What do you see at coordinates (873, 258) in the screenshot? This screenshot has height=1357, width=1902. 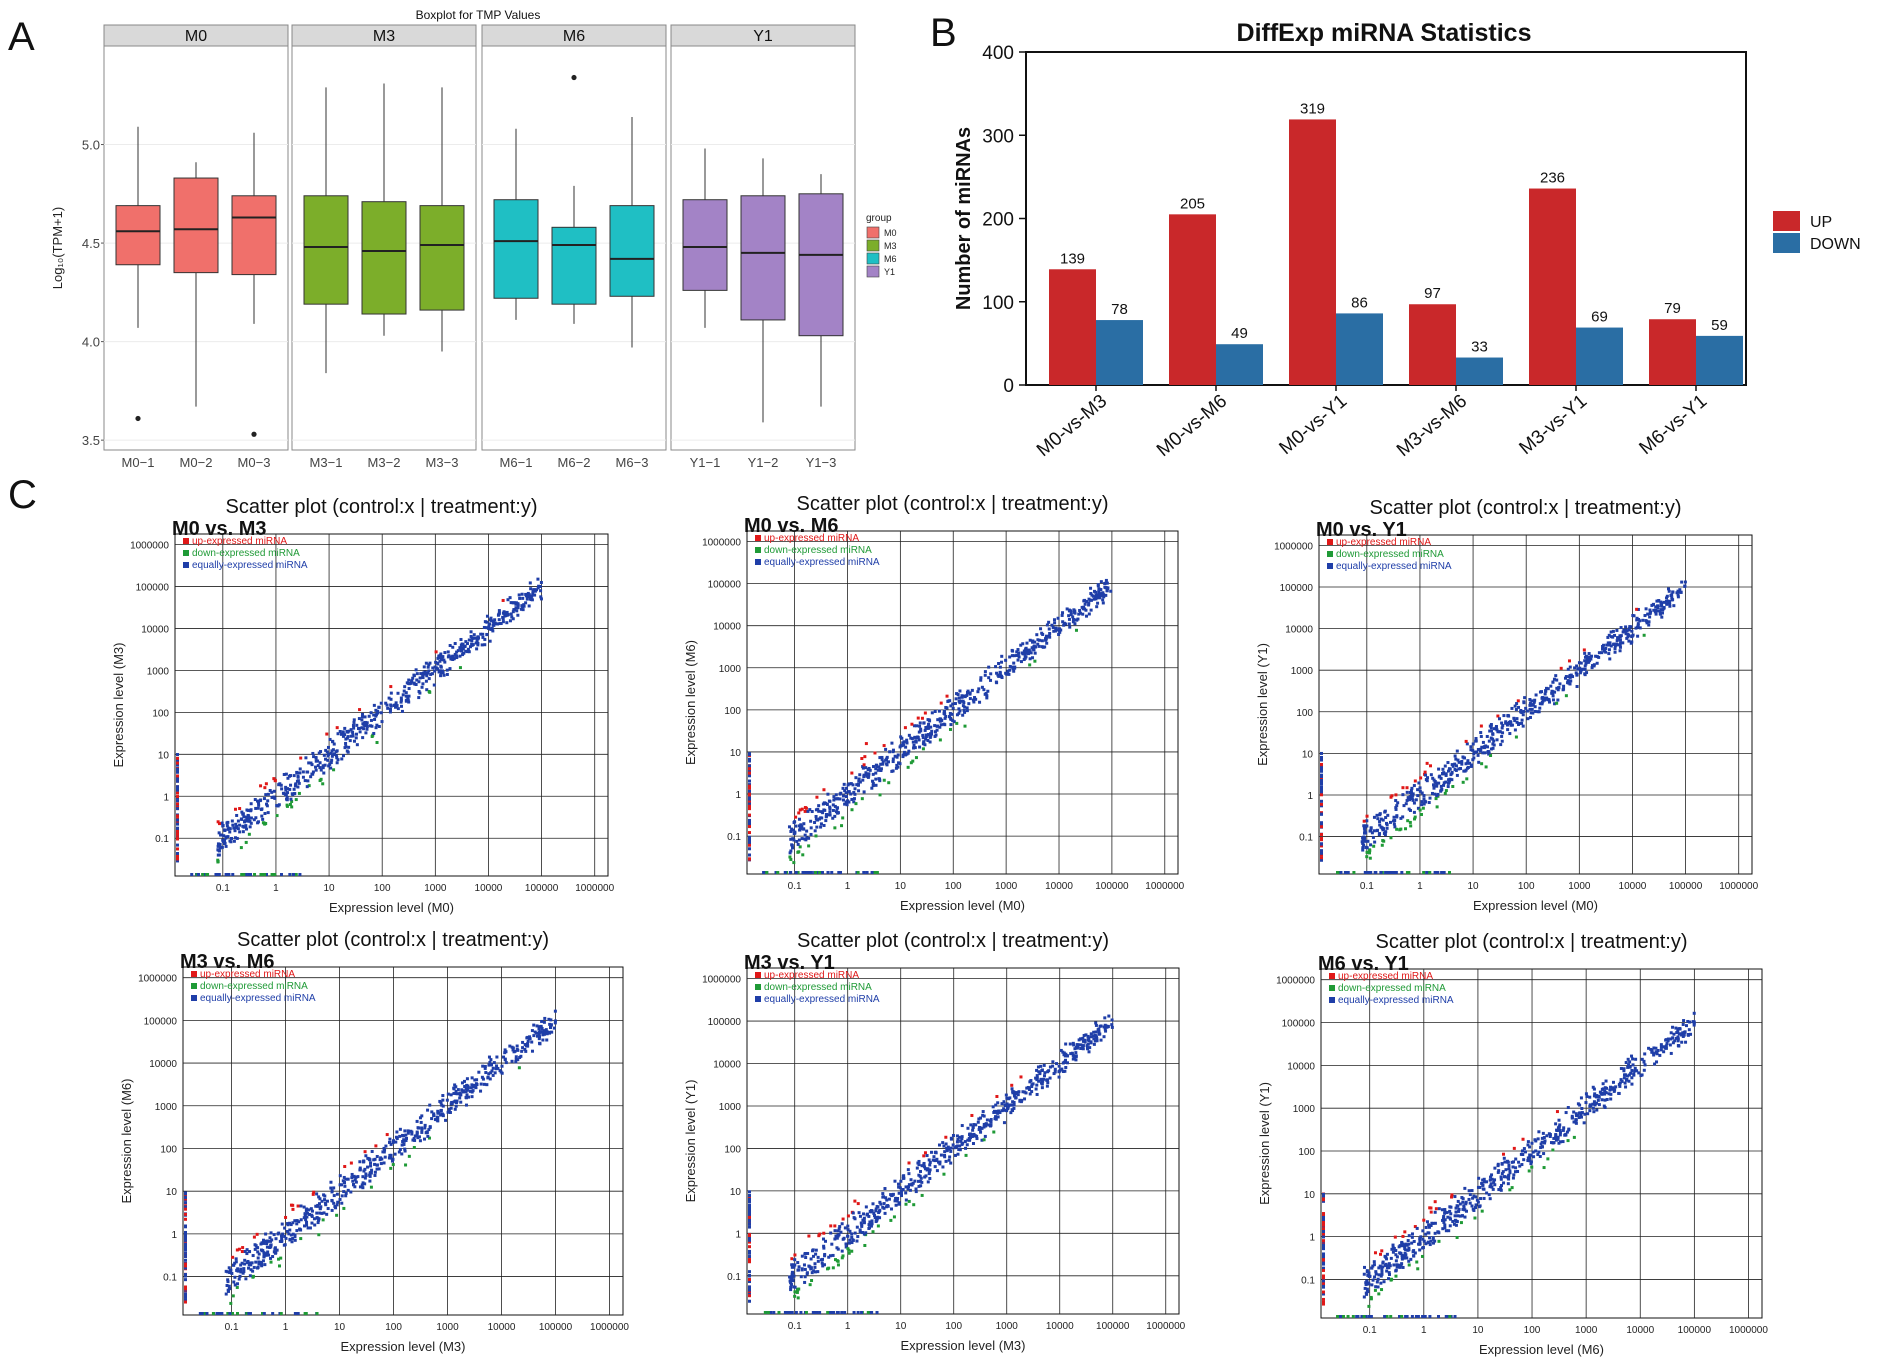 I see `legend-swatch` at bounding box center [873, 258].